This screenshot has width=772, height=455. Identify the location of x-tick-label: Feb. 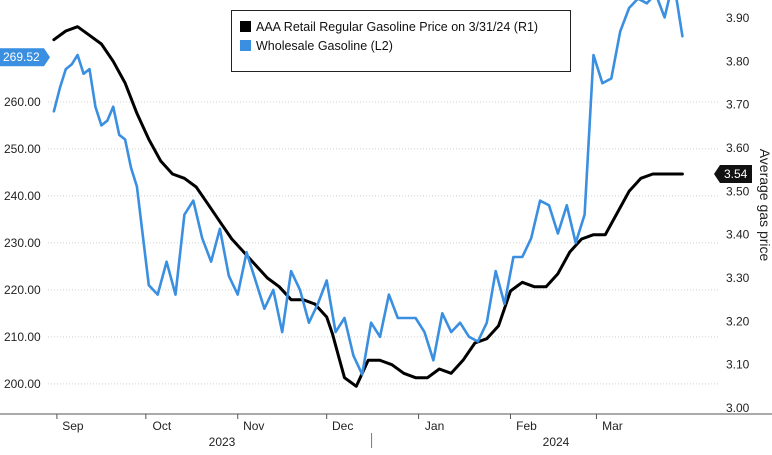
(526, 426).